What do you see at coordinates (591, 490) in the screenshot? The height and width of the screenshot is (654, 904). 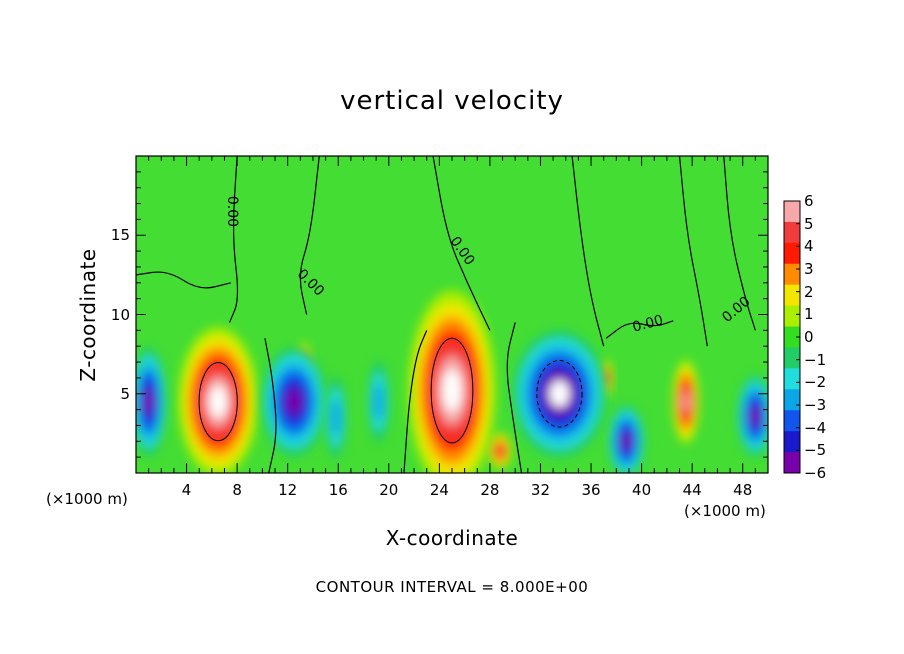 I see `x-tick-label: 36` at bounding box center [591, 490].